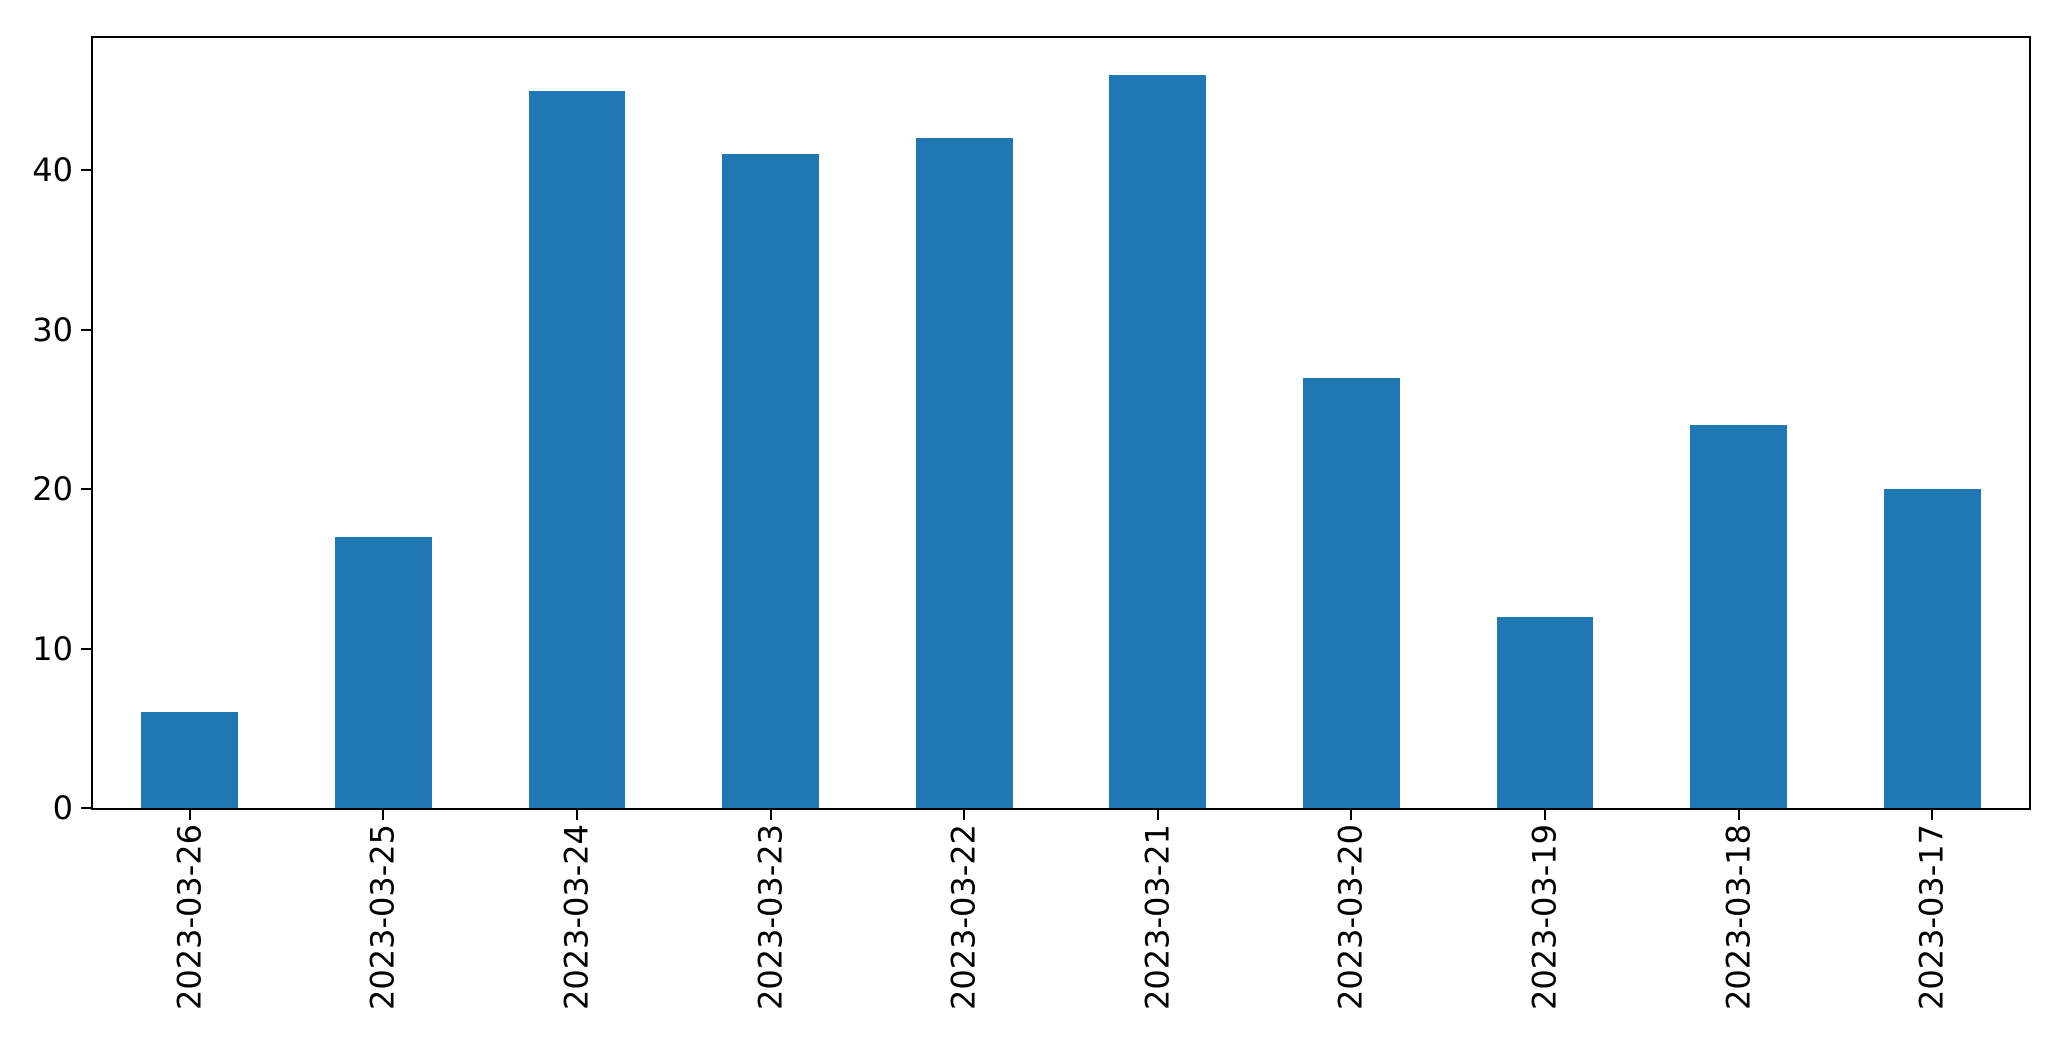 This screenshot has width=2071, height=1061. I want to click on x-tick-label: 2023-03-24, so click(576, 917).